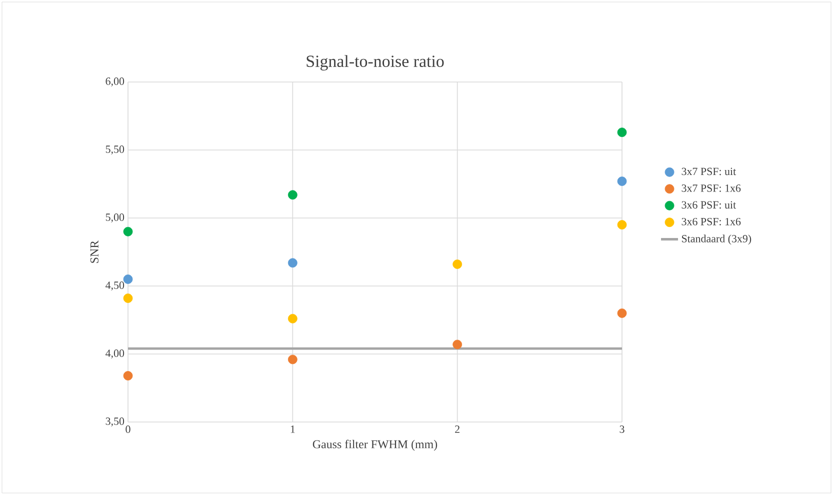  What do you see at coordinates (115, 422) in the screenshot?
I see `y-tick-label: 3,50` at bounding box center [115, 422].